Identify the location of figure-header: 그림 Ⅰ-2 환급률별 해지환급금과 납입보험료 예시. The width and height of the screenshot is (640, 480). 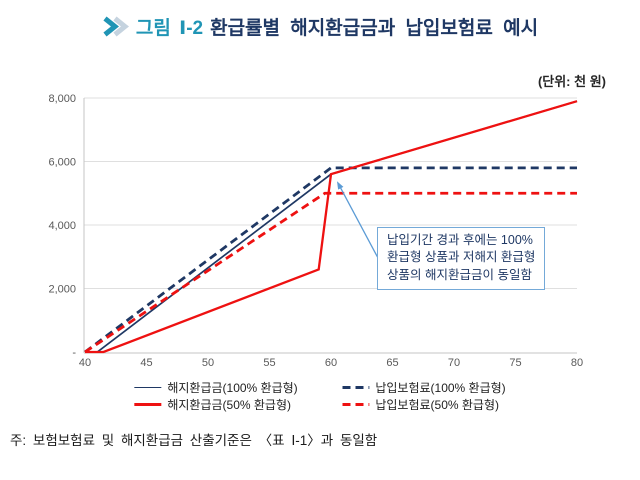
(320, 26).